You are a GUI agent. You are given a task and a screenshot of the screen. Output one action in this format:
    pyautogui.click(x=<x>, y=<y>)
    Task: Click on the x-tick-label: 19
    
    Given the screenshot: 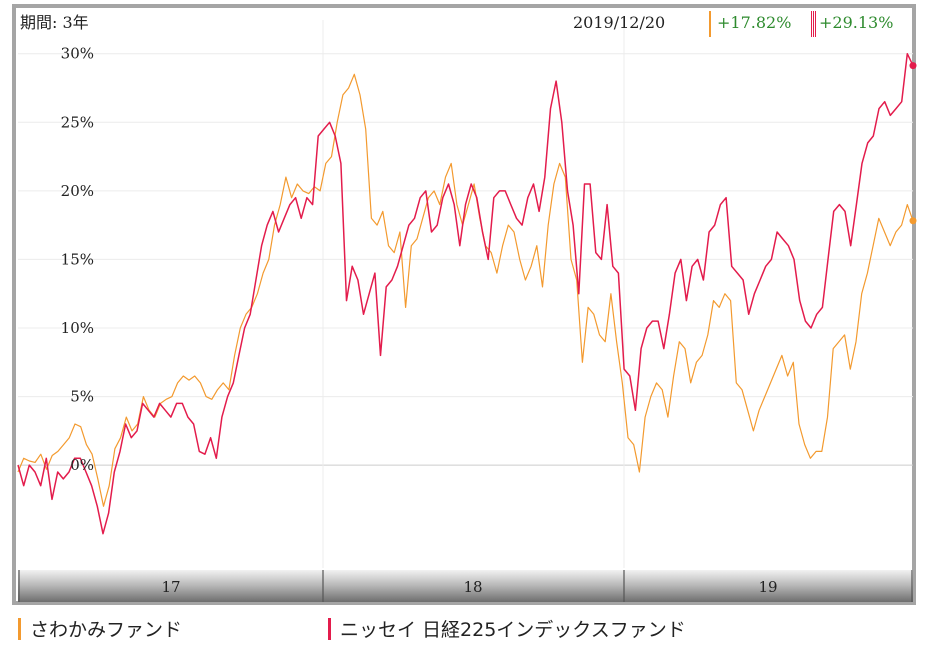 What is the action you would take?
    pyautogui.click(x=767, y=587)
    